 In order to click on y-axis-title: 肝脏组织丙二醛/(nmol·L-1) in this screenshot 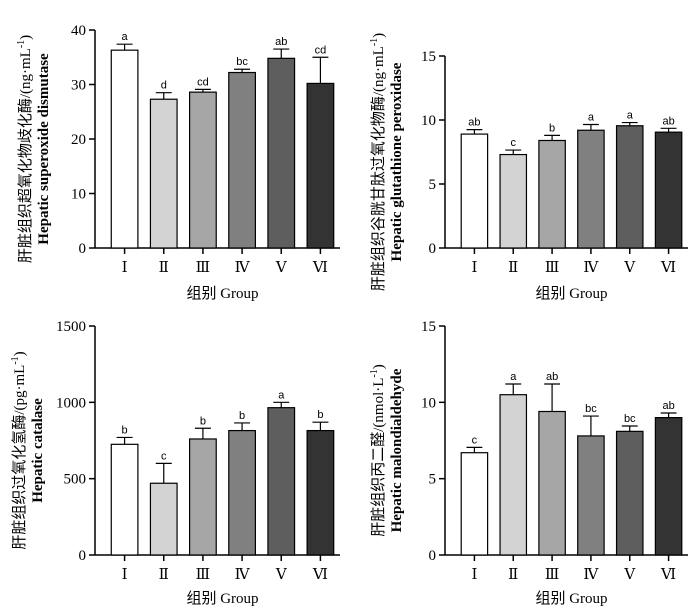, I will do `click(378, 450)`.